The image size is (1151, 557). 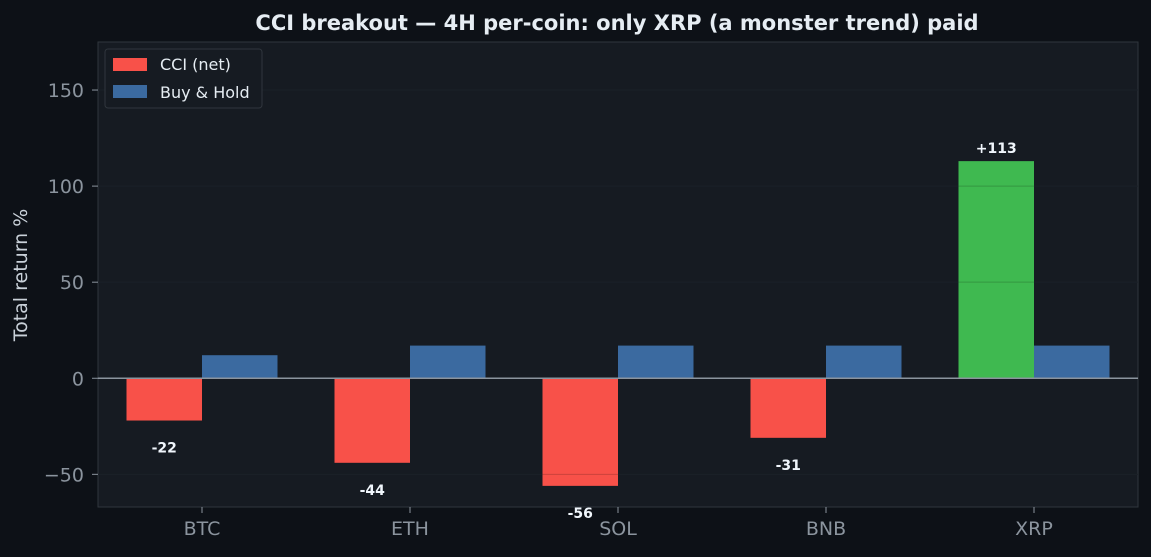 What do you see at coordinates (205, 92) in the screenshot?
I see `legend-label-buy-hold: Buy & Hold` at bounding box center [205, 92].